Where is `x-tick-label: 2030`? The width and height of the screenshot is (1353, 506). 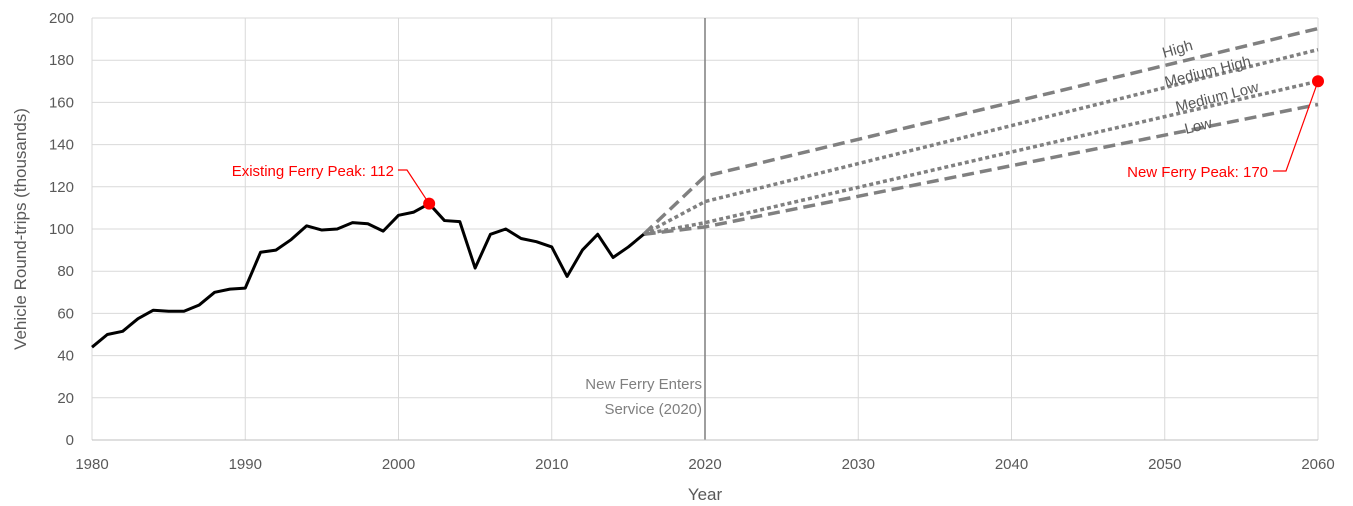
x-tick-label: 2030 is located at coordinates (858, 464).